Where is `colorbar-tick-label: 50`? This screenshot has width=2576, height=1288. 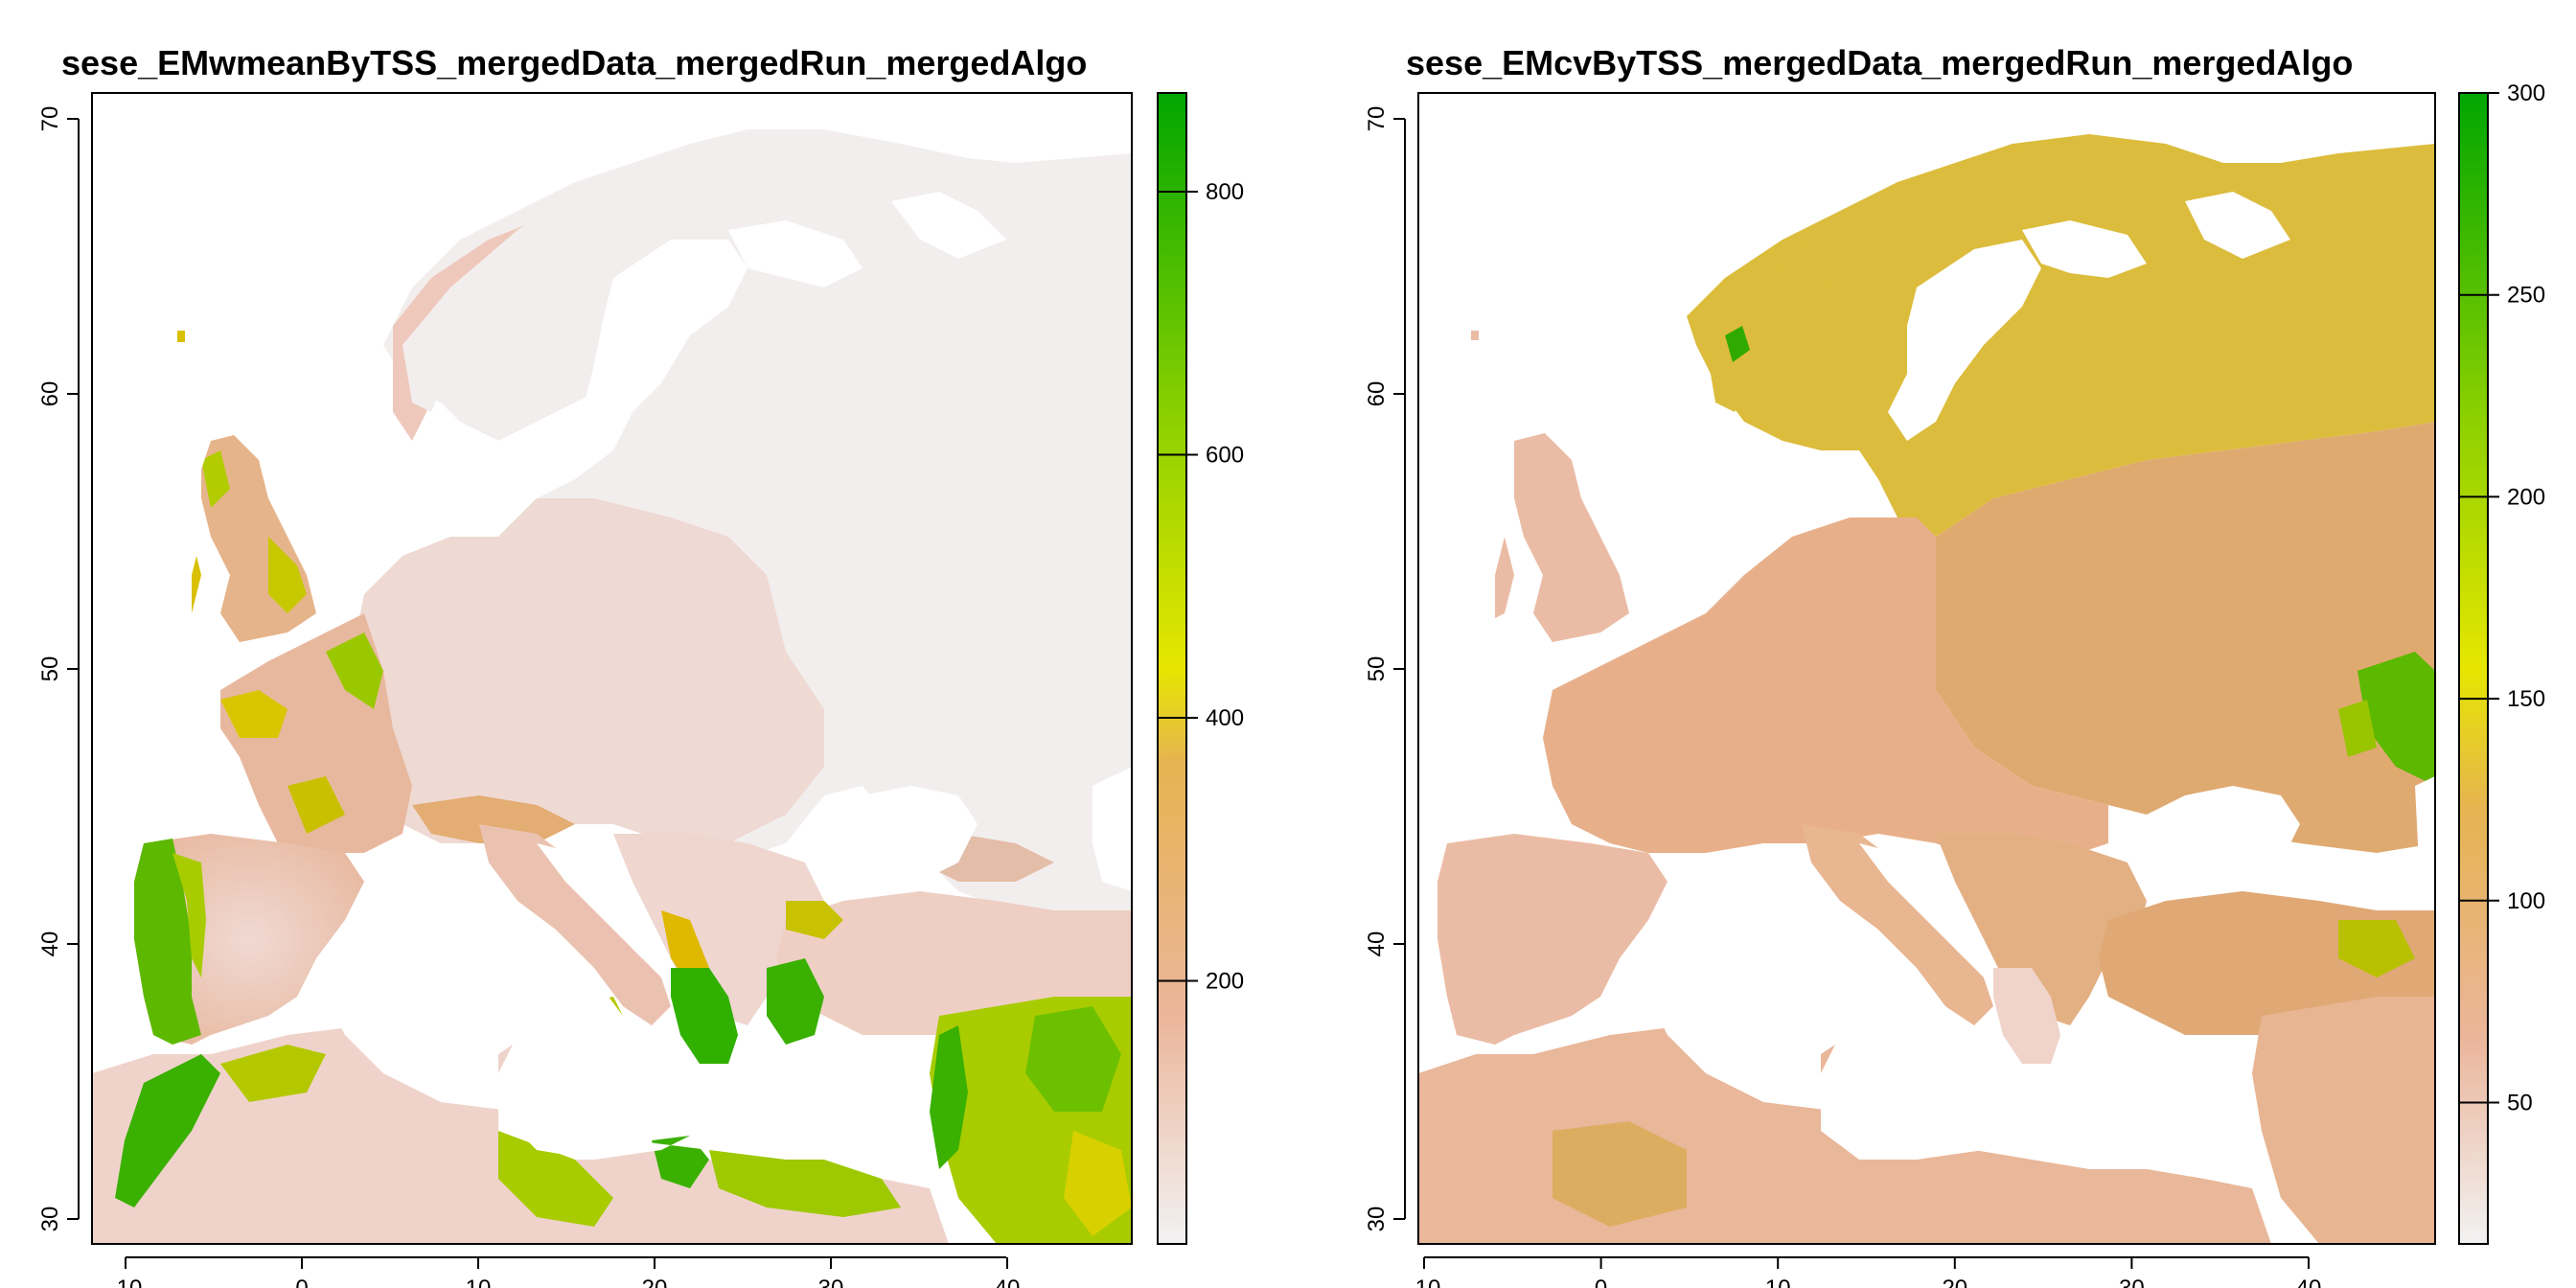
colorbar-tick-label: 50 is located at coordinates (2520, 1103).